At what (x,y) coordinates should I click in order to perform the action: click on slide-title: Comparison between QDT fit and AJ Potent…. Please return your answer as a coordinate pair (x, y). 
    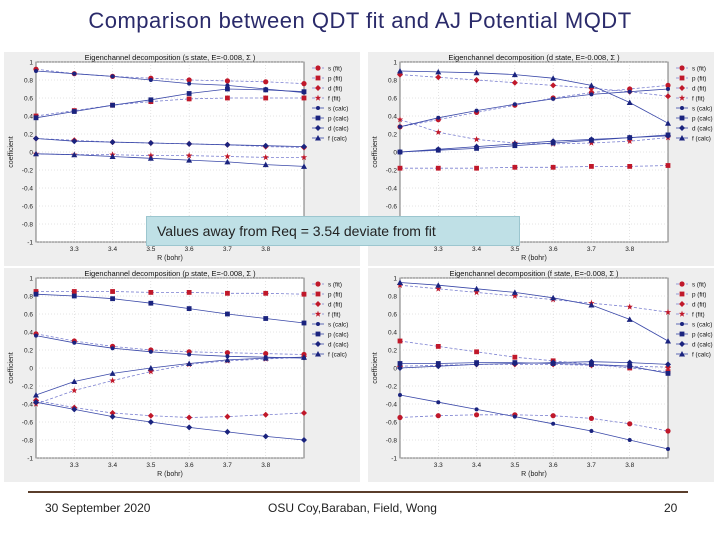
    Looking at the image, I should click on (360, 20).